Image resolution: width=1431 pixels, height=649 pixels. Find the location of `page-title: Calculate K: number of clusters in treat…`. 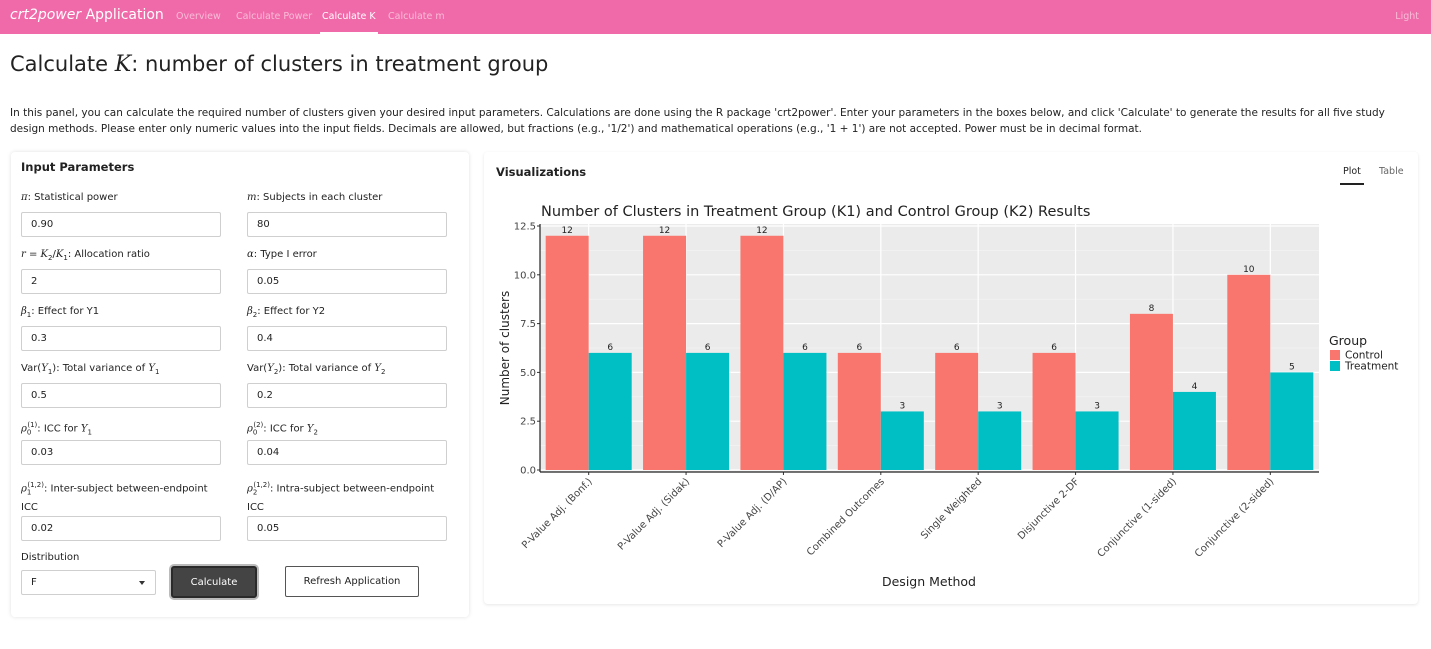

page-title: Calculate K: number of clusters in treat… is located at coordinates (279, 64).